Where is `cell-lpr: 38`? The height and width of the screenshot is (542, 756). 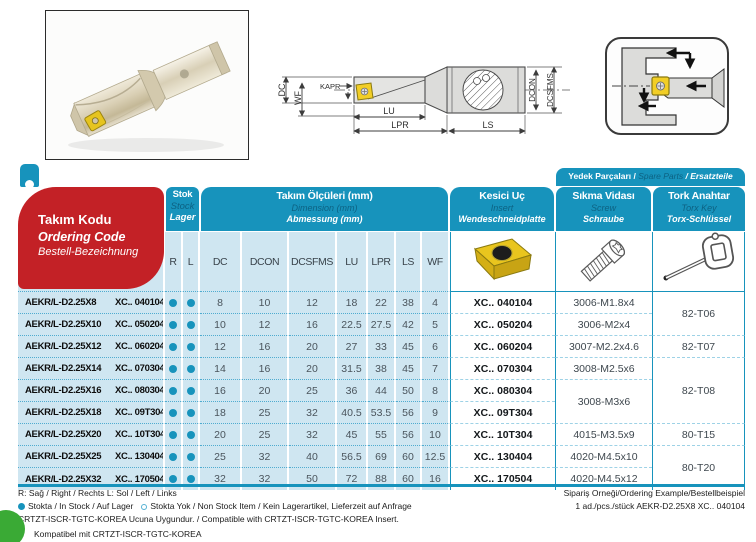 cell-lpr: 38 is located at coordinates (382, 369).